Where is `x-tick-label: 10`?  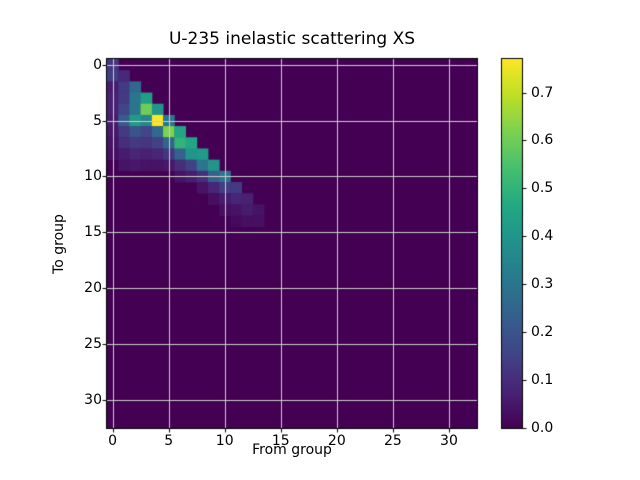 x-tick-label: 10 is located at coordinates (224, 441).